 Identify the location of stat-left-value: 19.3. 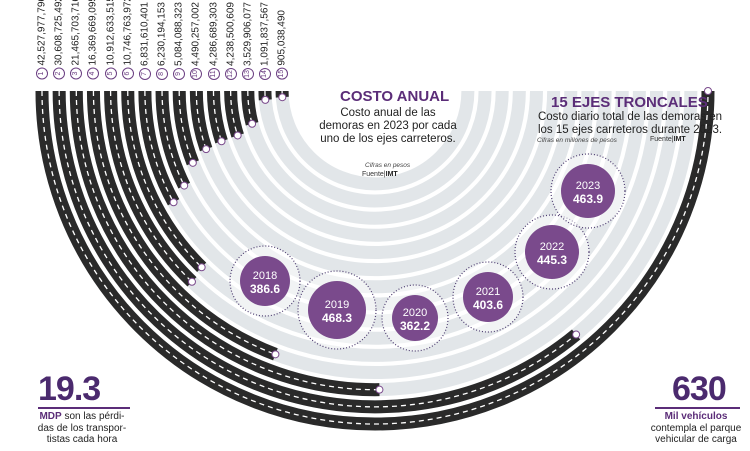
(69, 389).